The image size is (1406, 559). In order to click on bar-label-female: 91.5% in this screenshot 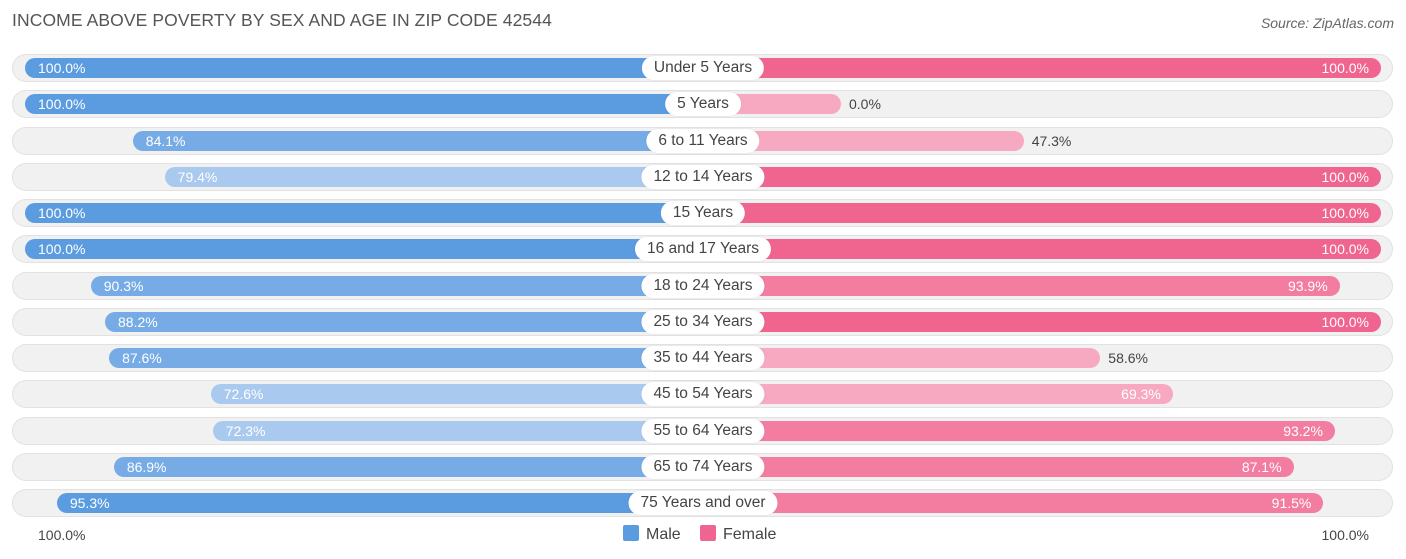, I will do `click(1291, 503)`.